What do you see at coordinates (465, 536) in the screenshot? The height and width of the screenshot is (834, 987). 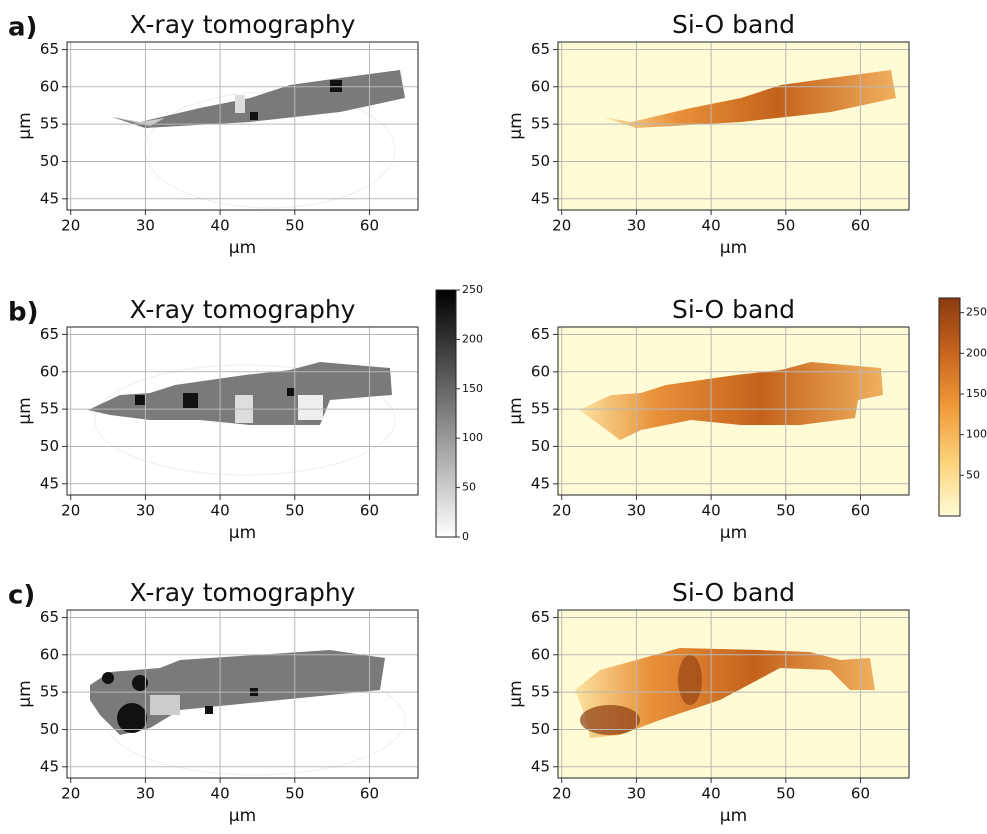 I see `colorbar-tick-label: 0` at bounding box center [465, 536].